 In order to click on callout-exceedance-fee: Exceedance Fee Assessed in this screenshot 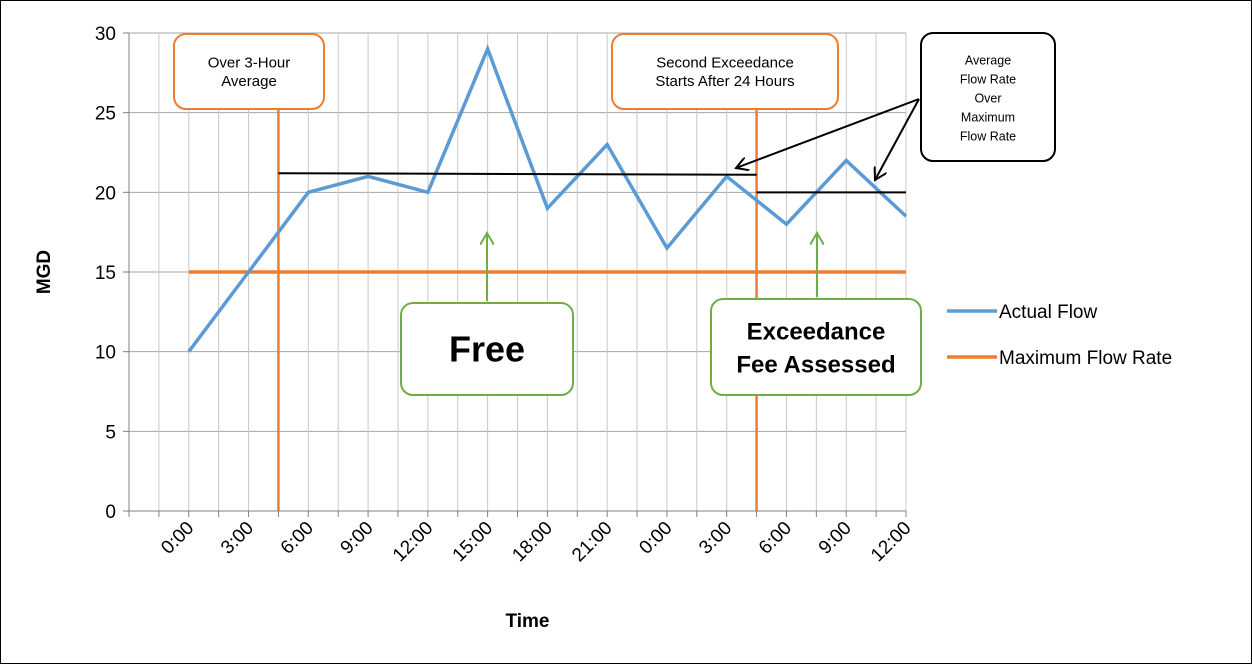, I will do `click(816, 347)`.